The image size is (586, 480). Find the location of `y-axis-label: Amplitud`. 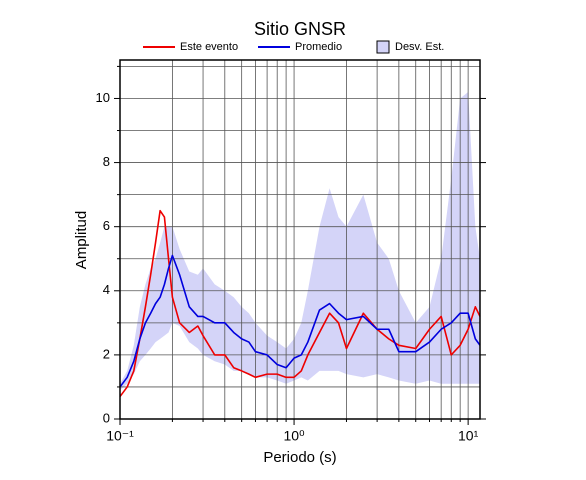

y-axis-label: Amplitud is located at coordinates (81, 240).